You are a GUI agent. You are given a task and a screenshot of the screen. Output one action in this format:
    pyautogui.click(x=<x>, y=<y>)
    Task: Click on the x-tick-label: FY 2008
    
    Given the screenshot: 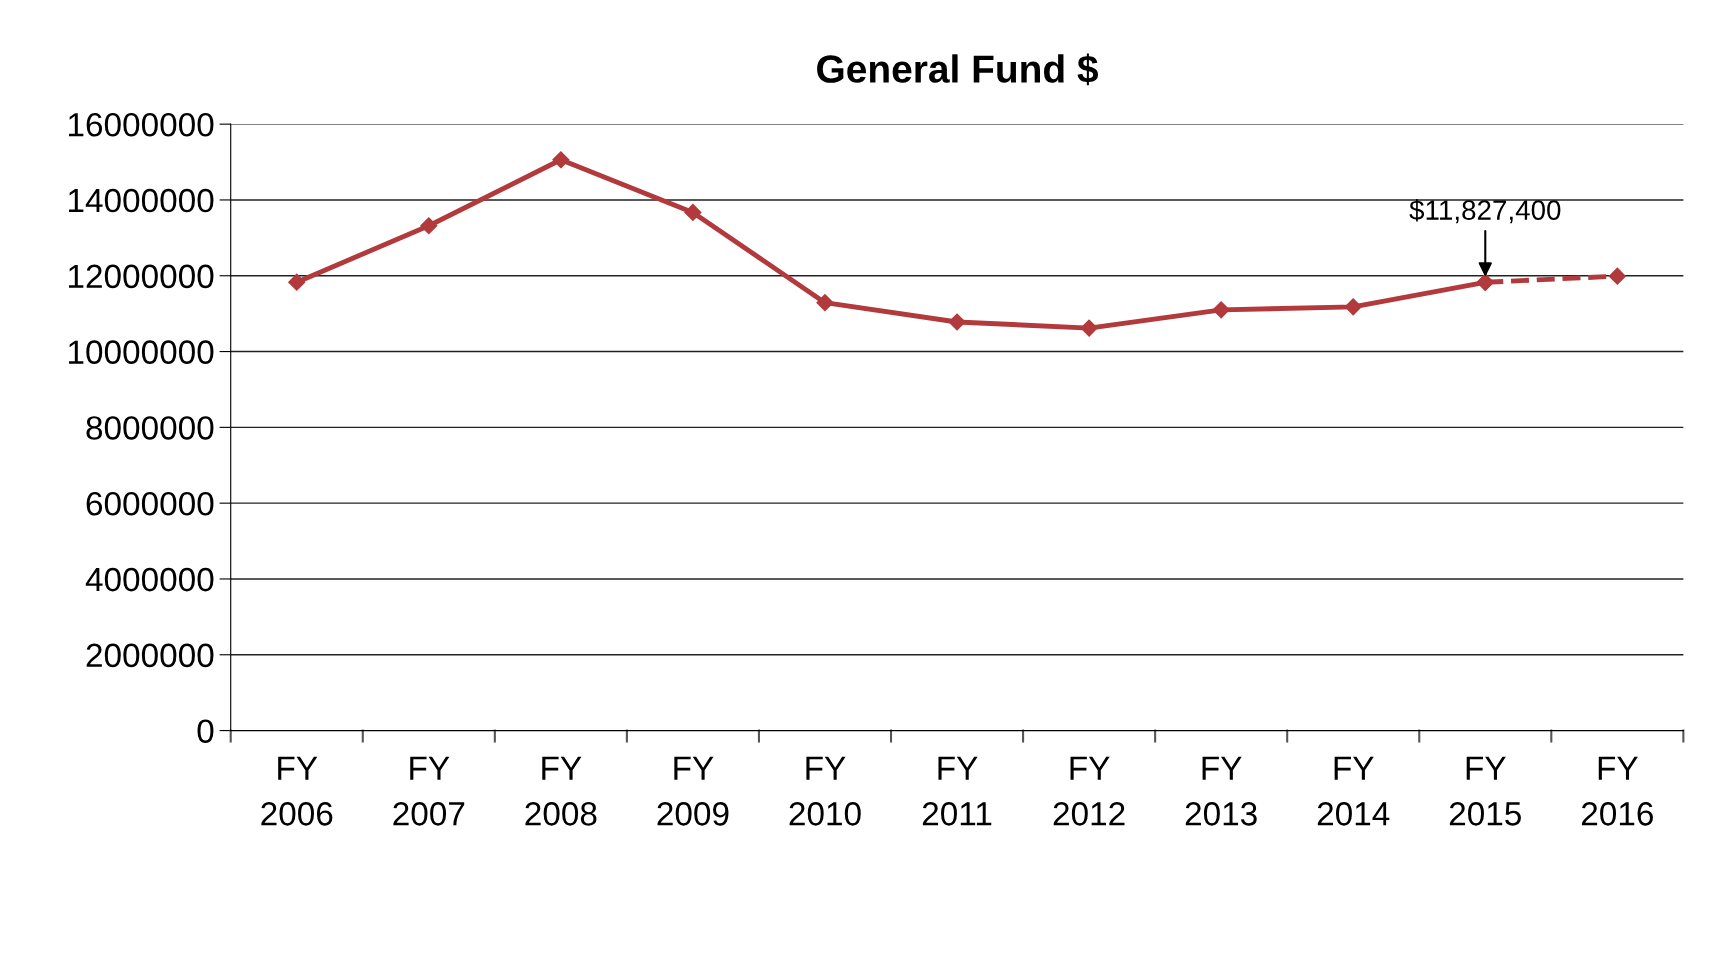 What is the action you would take?
    pyautogui.click(x=561, y=791)
    